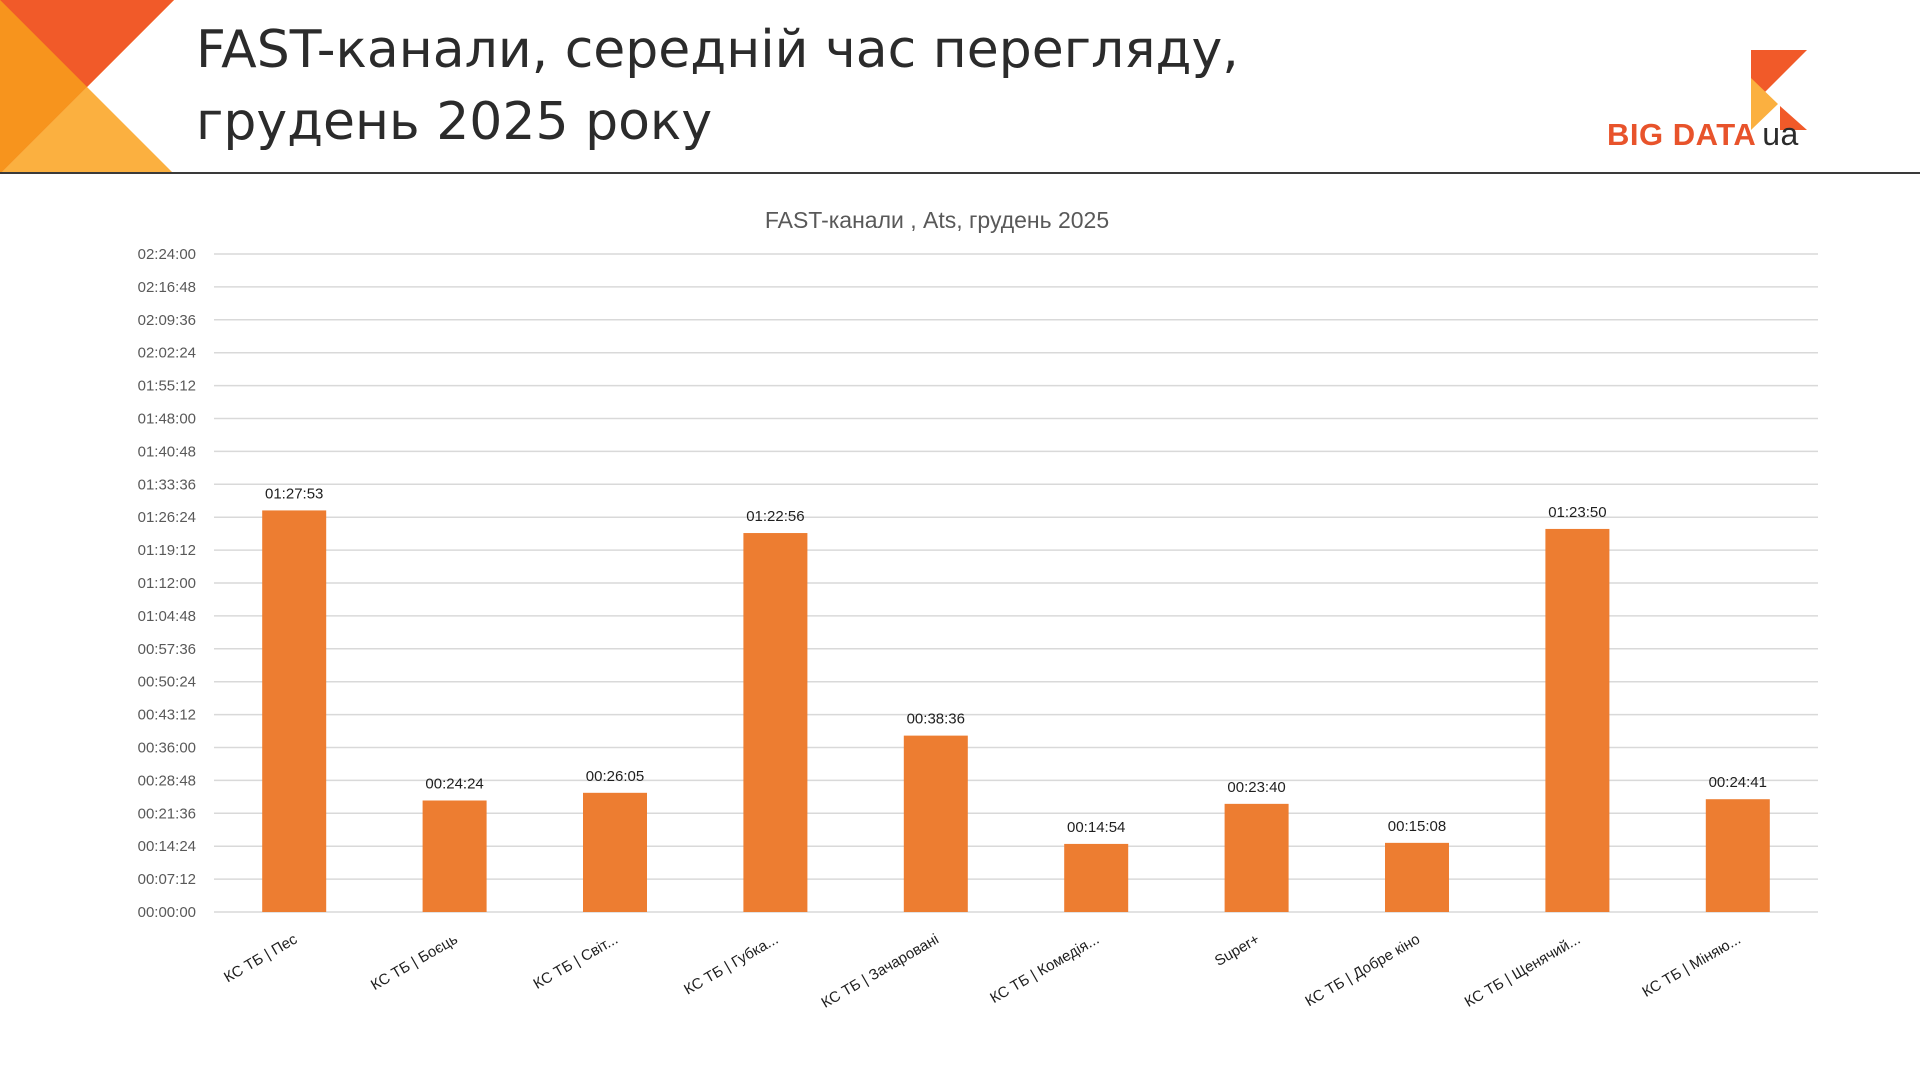  What do you see at coordinates (167, 419) in the screenshot?
I see `y-tick-label: 01:48:00` at bounding box center [167, 419].